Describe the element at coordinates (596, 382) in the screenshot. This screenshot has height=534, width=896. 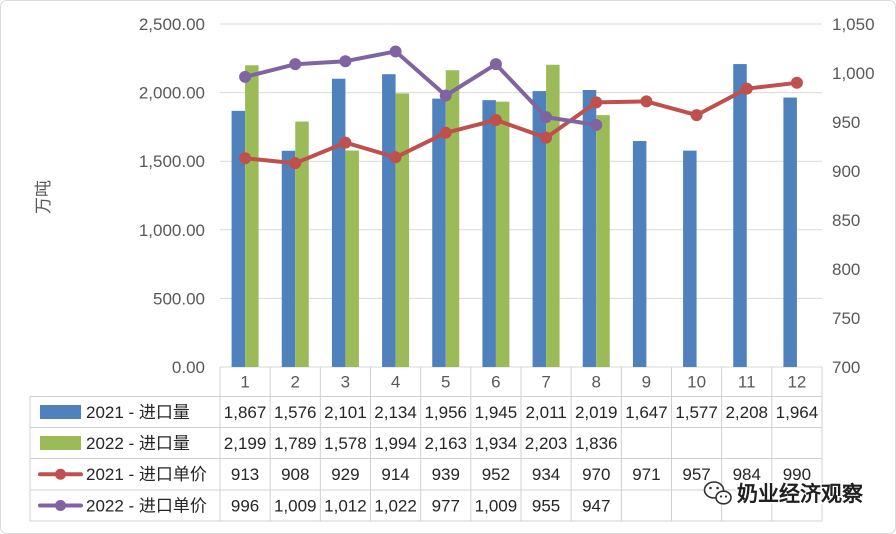
I see `category-label: 8` at that location.